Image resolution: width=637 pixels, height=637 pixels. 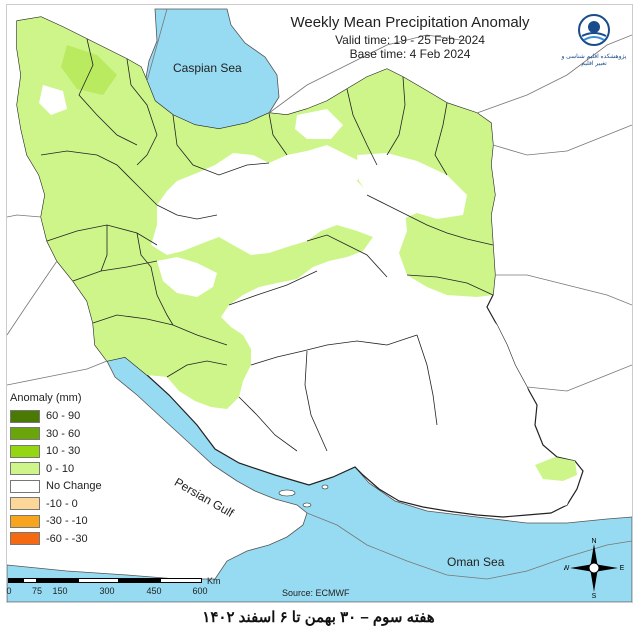 I want to click on scale-tick-label: 450, so click(x=154, y=591).